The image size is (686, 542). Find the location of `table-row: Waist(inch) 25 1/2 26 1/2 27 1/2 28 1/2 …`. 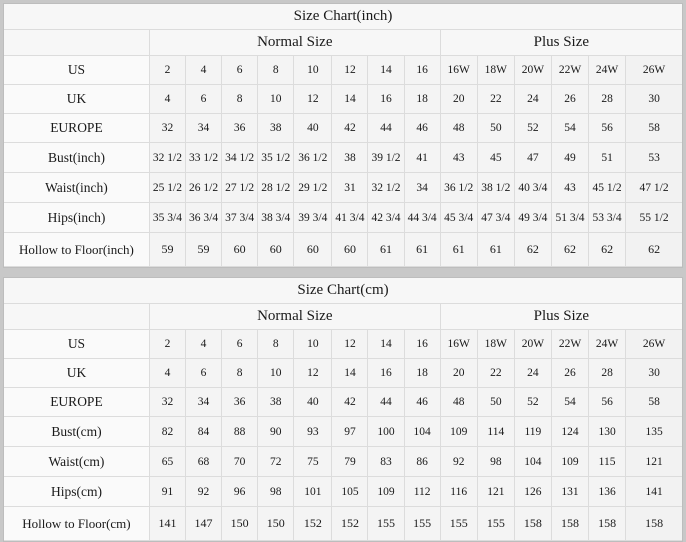

table-row: Waist(inch) 25 1/2 26 1/2 27 1/2 28 1/2 … is located at coordinates (343, 187).